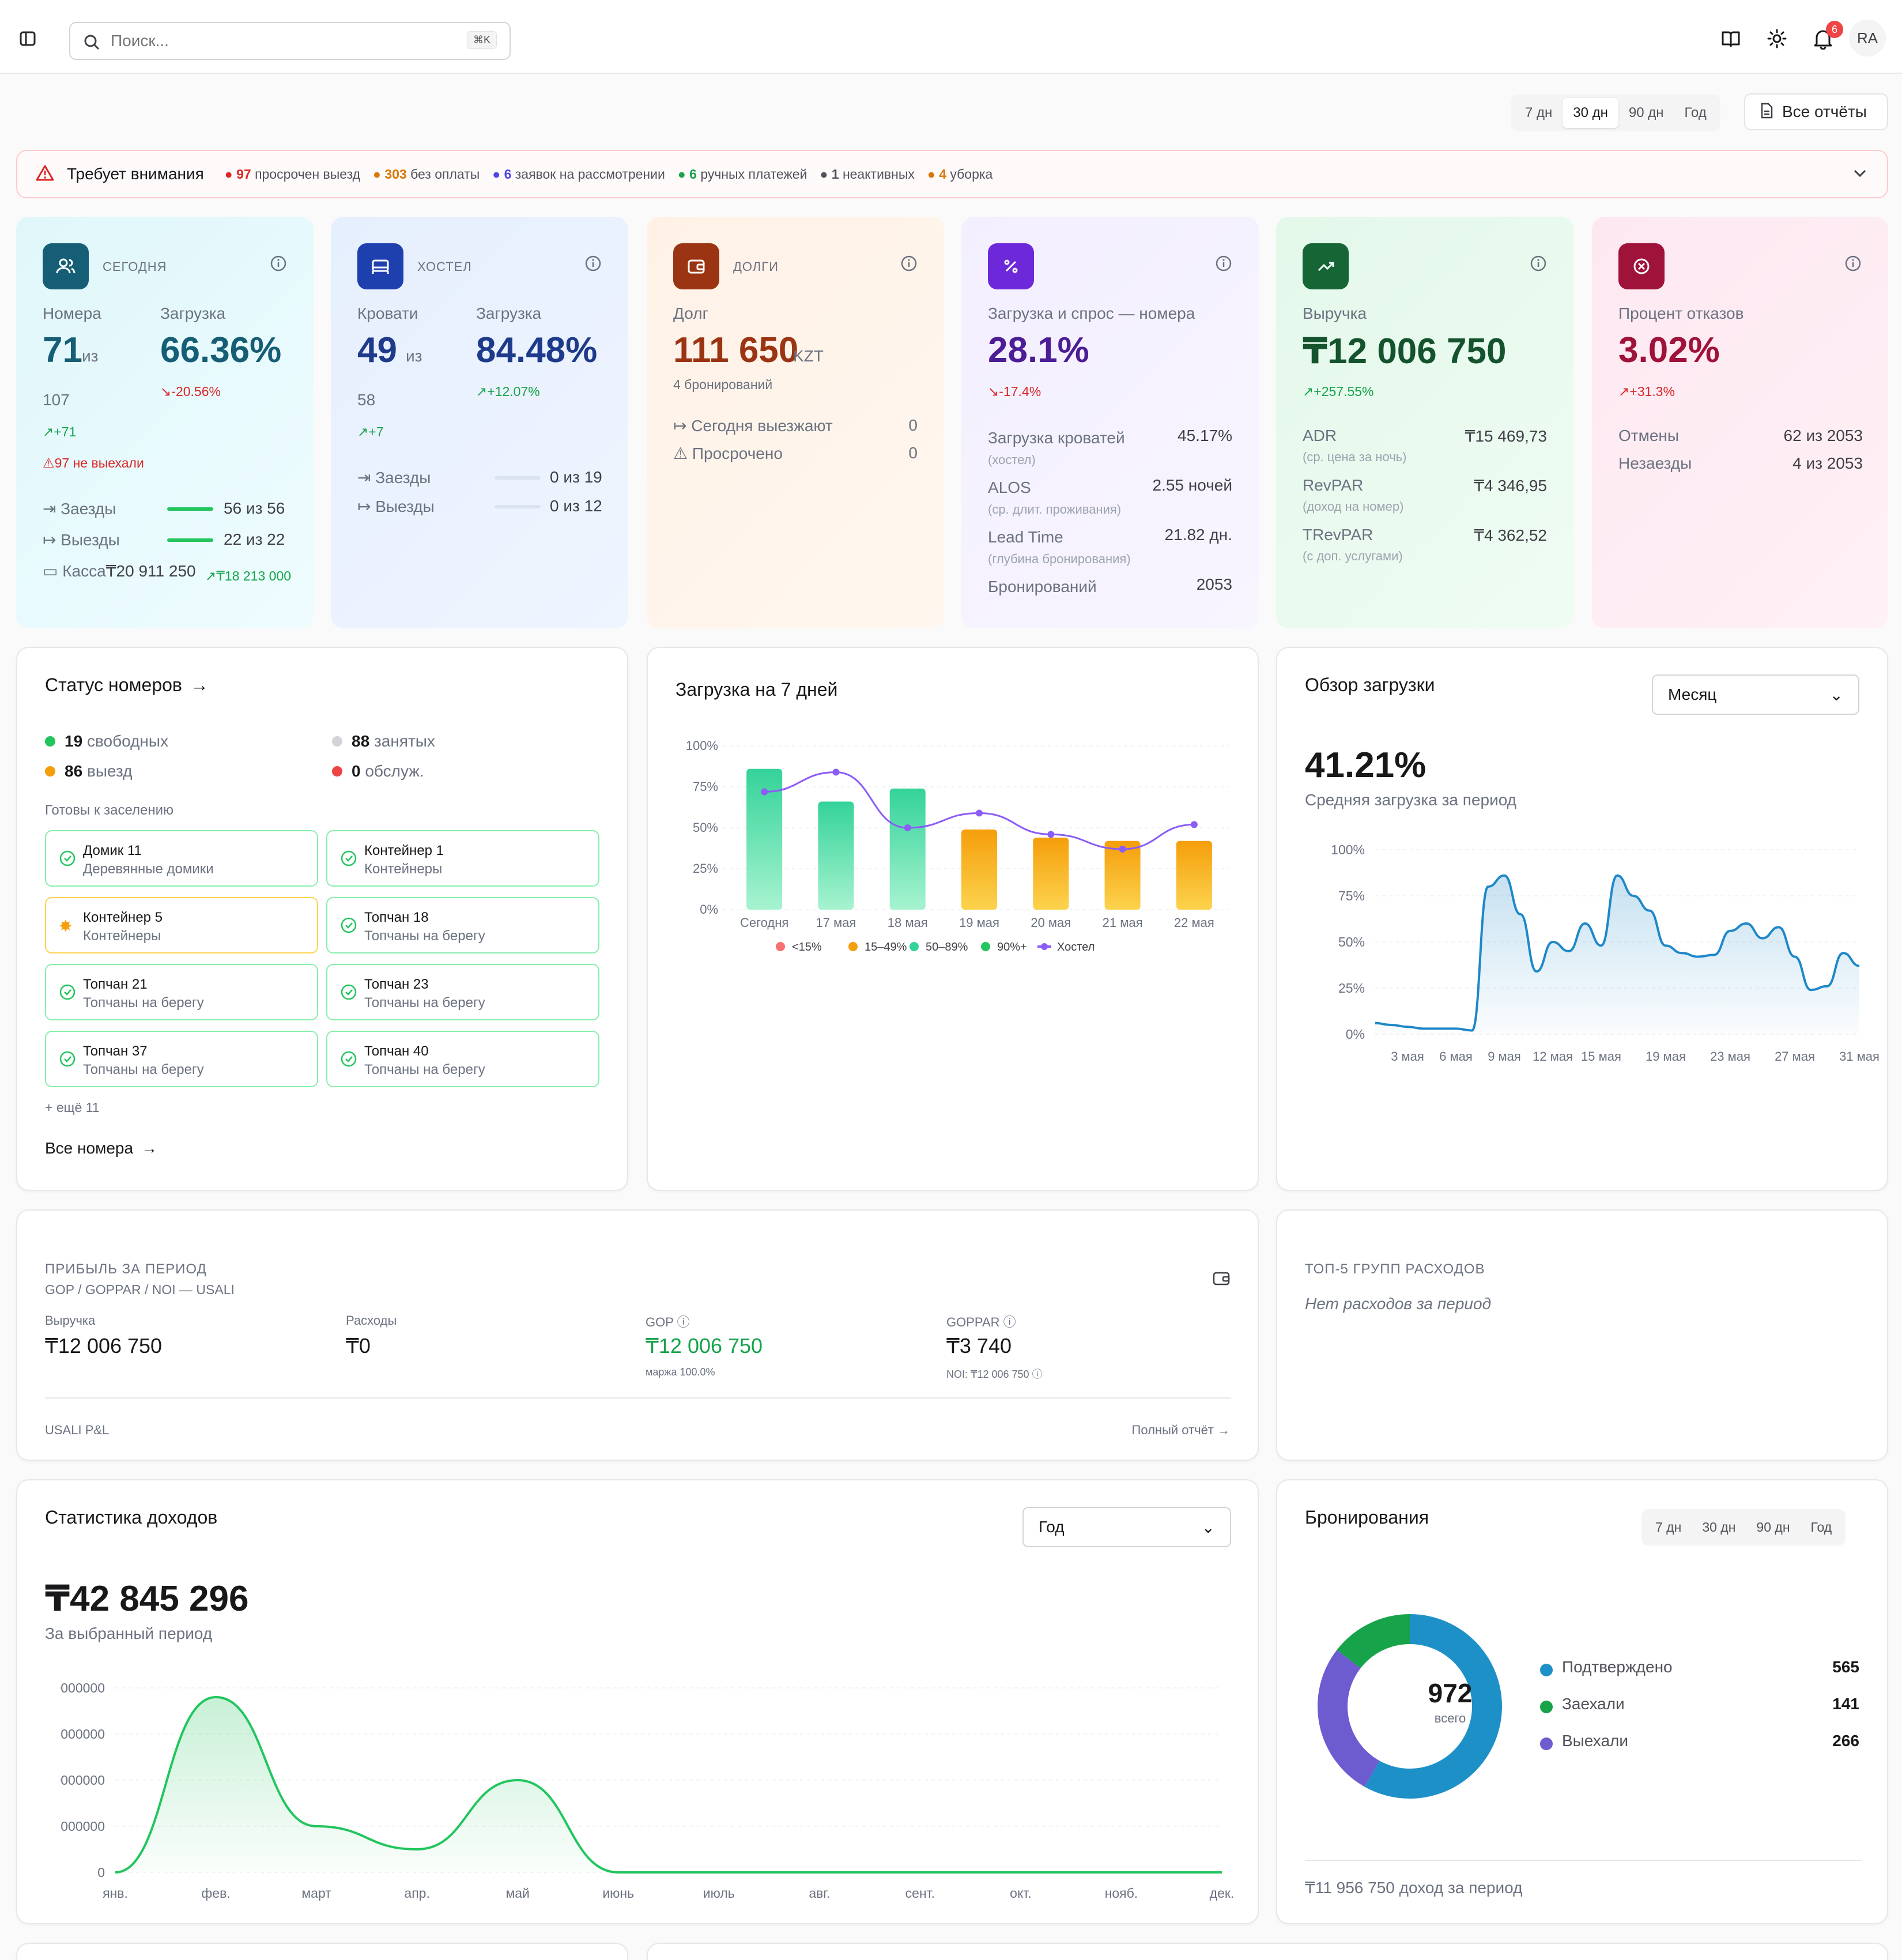 Image resolution: width=1902 pixels, height=1960 pixels. What do you see at coordinates (182, 992) in the screenshot?
I see `room-tile: Топчан 21 Топчаны на берегу` at bounding box center [182, 992].